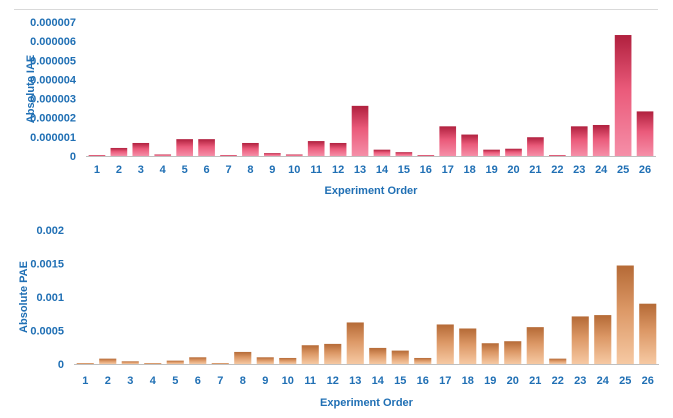 Image resolution: width=673 pixels, height=418 pixels. Describe the element at coordinates (448, 170) in the screenshot. I see `iae-x-tick-label: 17` at that location.